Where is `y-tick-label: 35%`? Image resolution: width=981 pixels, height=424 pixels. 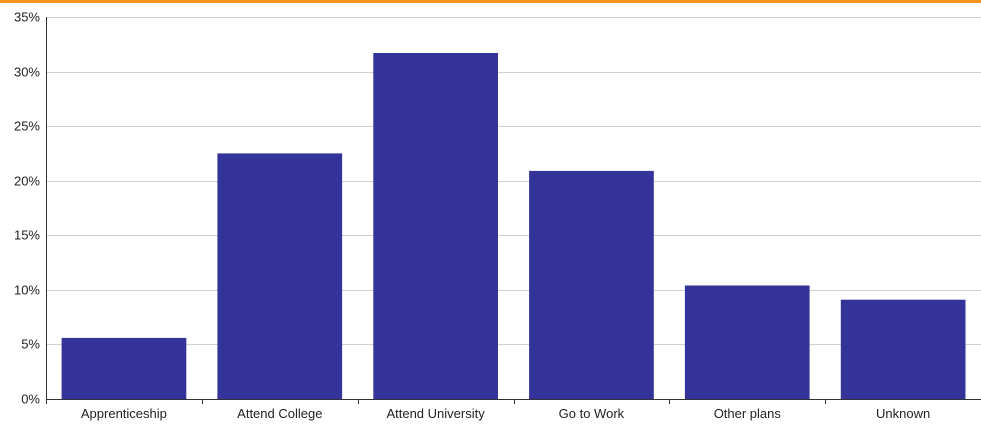
y-tick-label: 35% is located at coordinates (27, 17).